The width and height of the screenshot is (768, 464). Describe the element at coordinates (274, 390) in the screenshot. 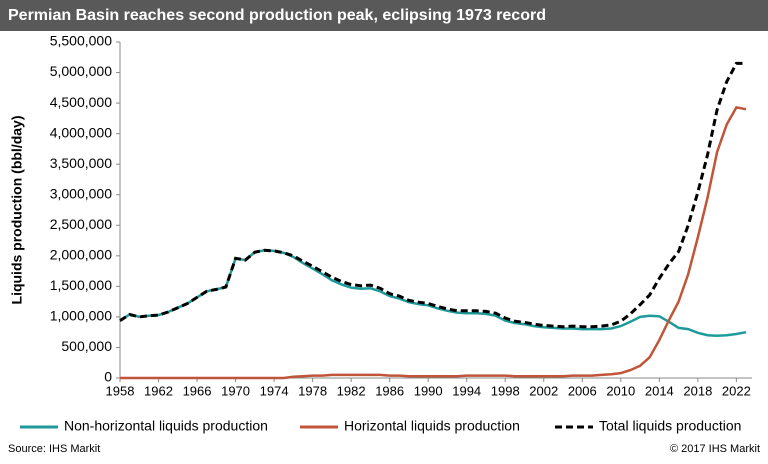

I see `x-tick-label: 1974` at that location.